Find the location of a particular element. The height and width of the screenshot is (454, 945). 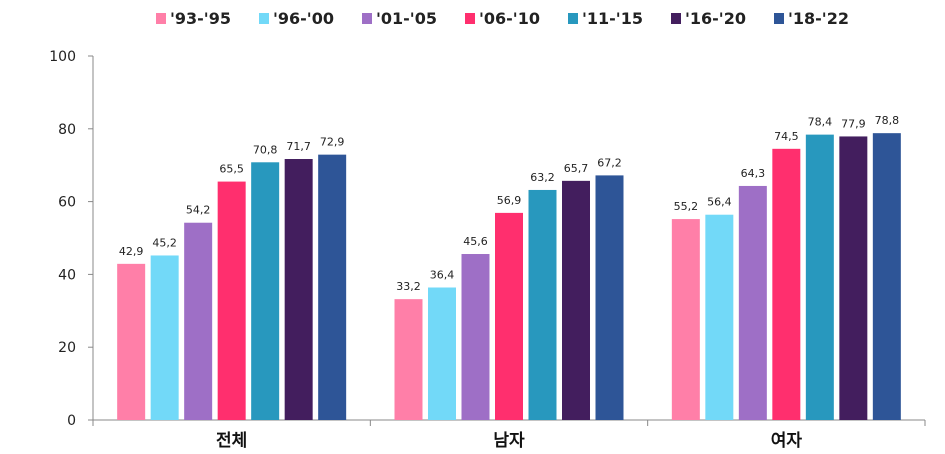

y-tick-label: 80 is located at coordinates (67, 130).